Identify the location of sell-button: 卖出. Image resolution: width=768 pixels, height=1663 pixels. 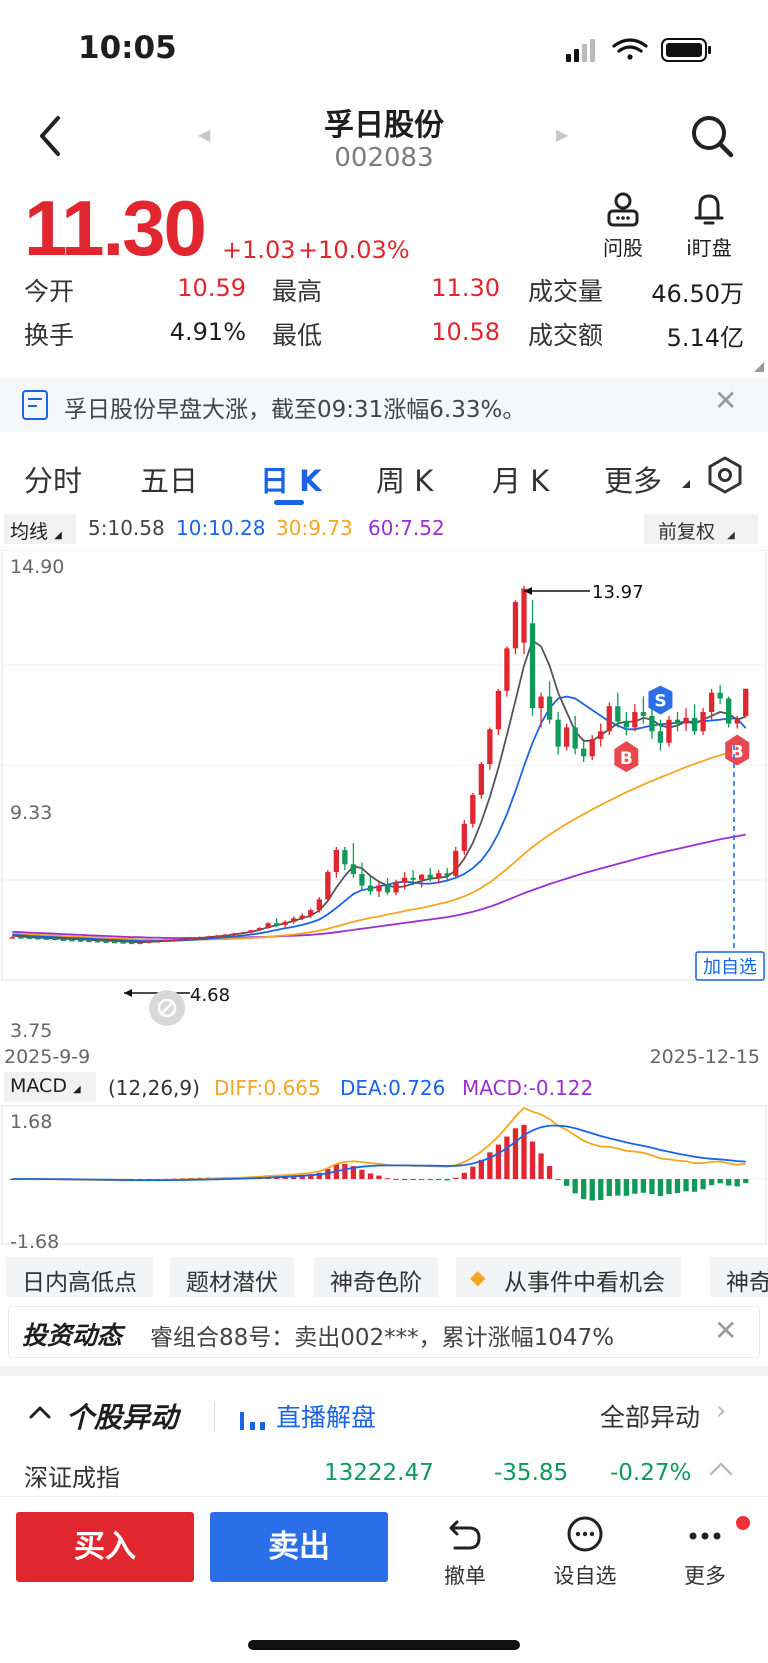
(299, 1547).